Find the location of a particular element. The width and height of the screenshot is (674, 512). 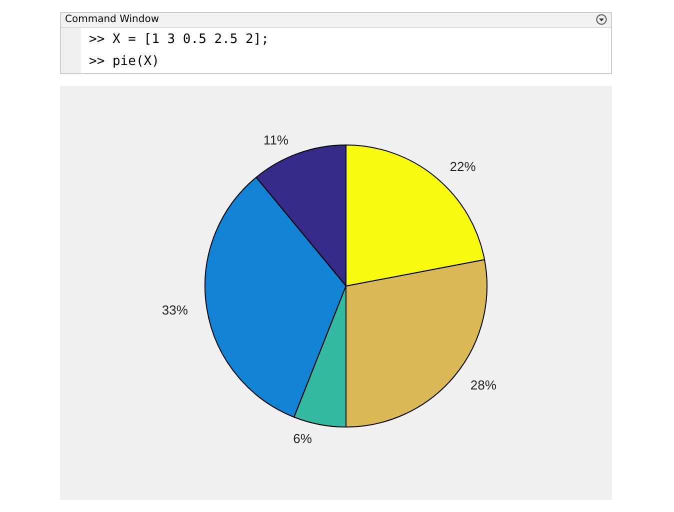

data-label: 33% is located at coordinates (175, 310).